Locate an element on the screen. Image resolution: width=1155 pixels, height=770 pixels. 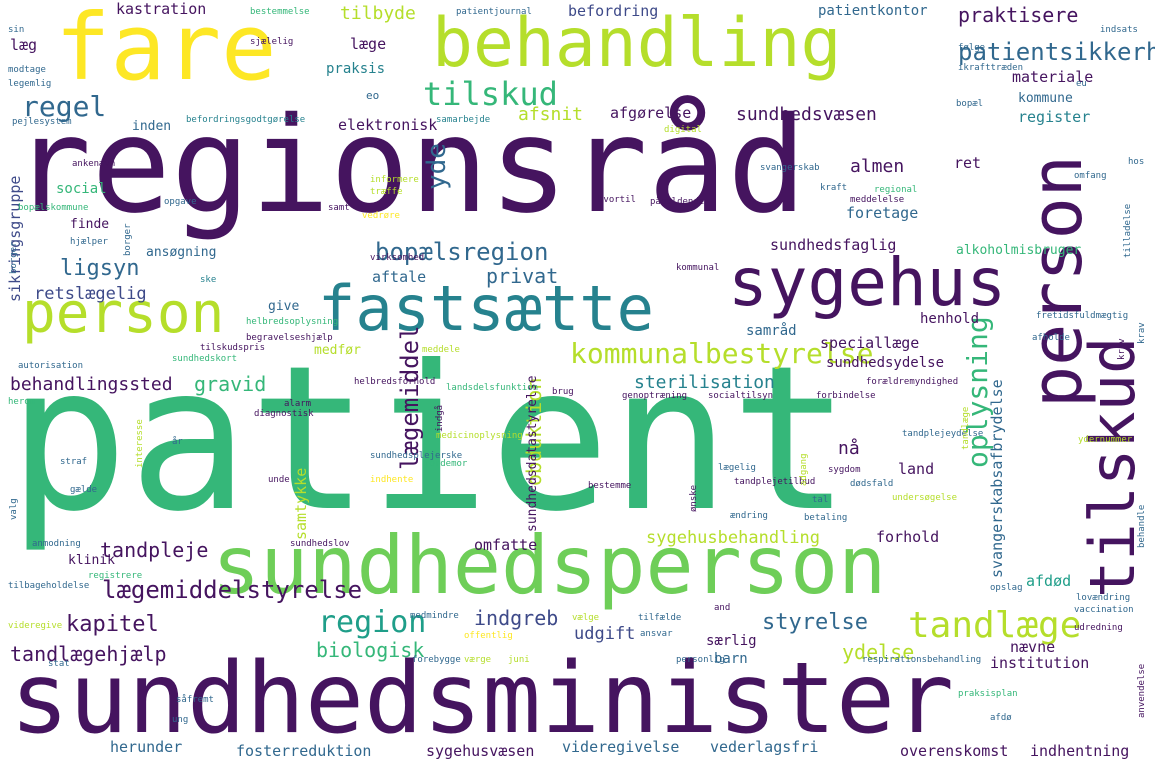
word-medfoer: medfør is located at coordinates (337, 350).